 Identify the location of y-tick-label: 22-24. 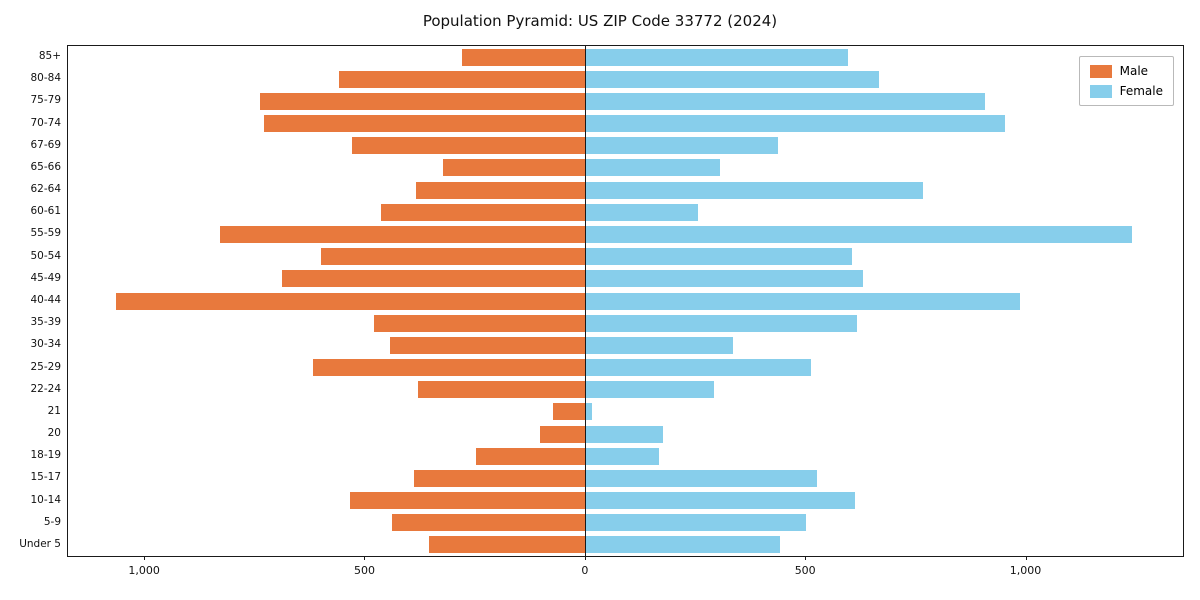
(45, 388).